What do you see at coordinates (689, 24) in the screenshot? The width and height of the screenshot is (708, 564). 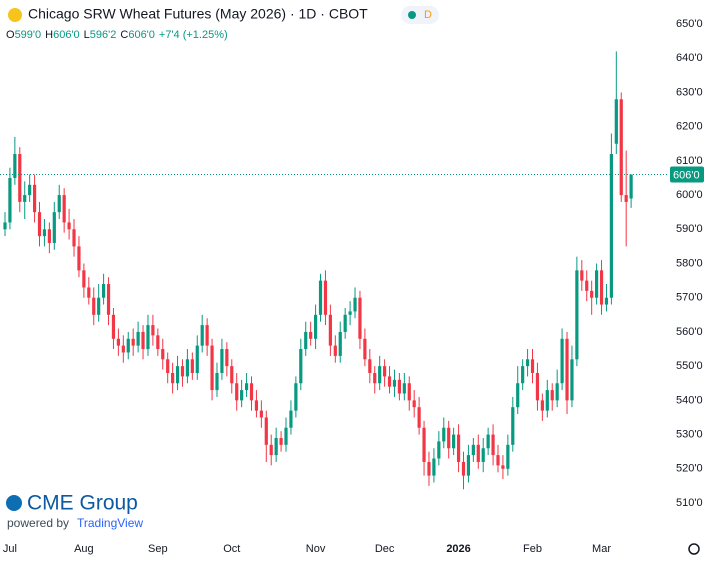 I see `y-tick-label: 650'0` at bounding box center [689, 24].